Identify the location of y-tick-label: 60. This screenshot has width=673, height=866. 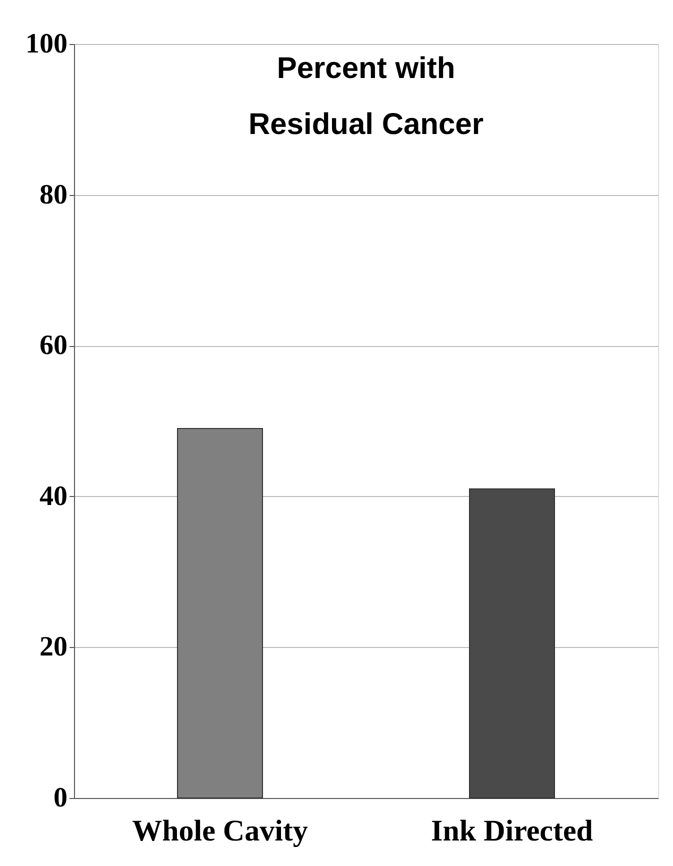
(54, 346).